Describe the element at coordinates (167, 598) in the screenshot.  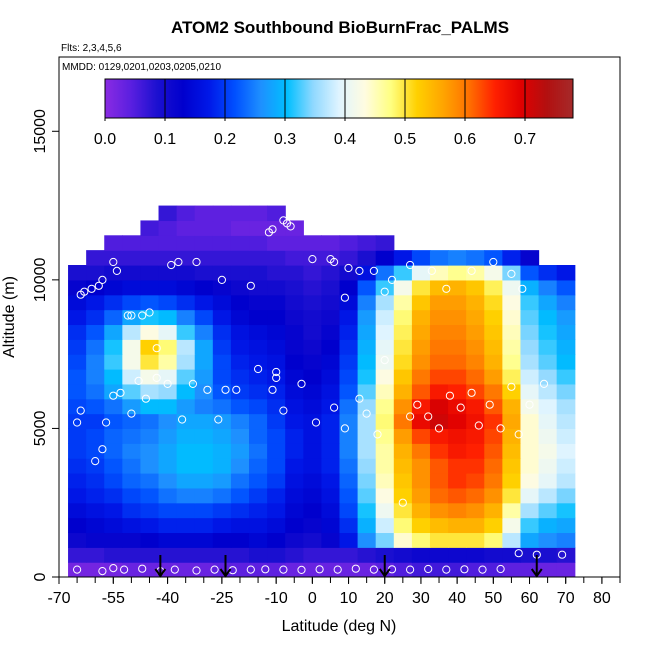
I see `x-tick-label: -40` at that location.